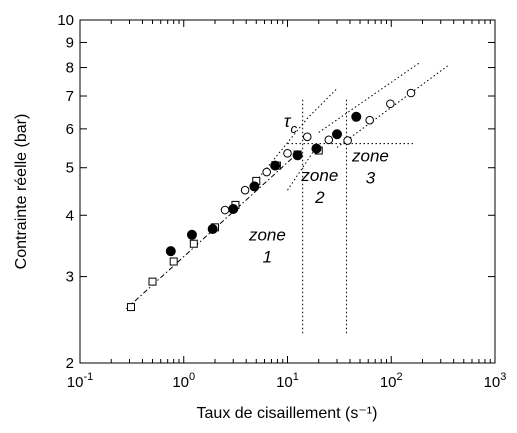 This screenshot has height=433, width=517. Describe the element at coordinates (371, 177) in the screenshot. I see `zone-number: 3` at that location.